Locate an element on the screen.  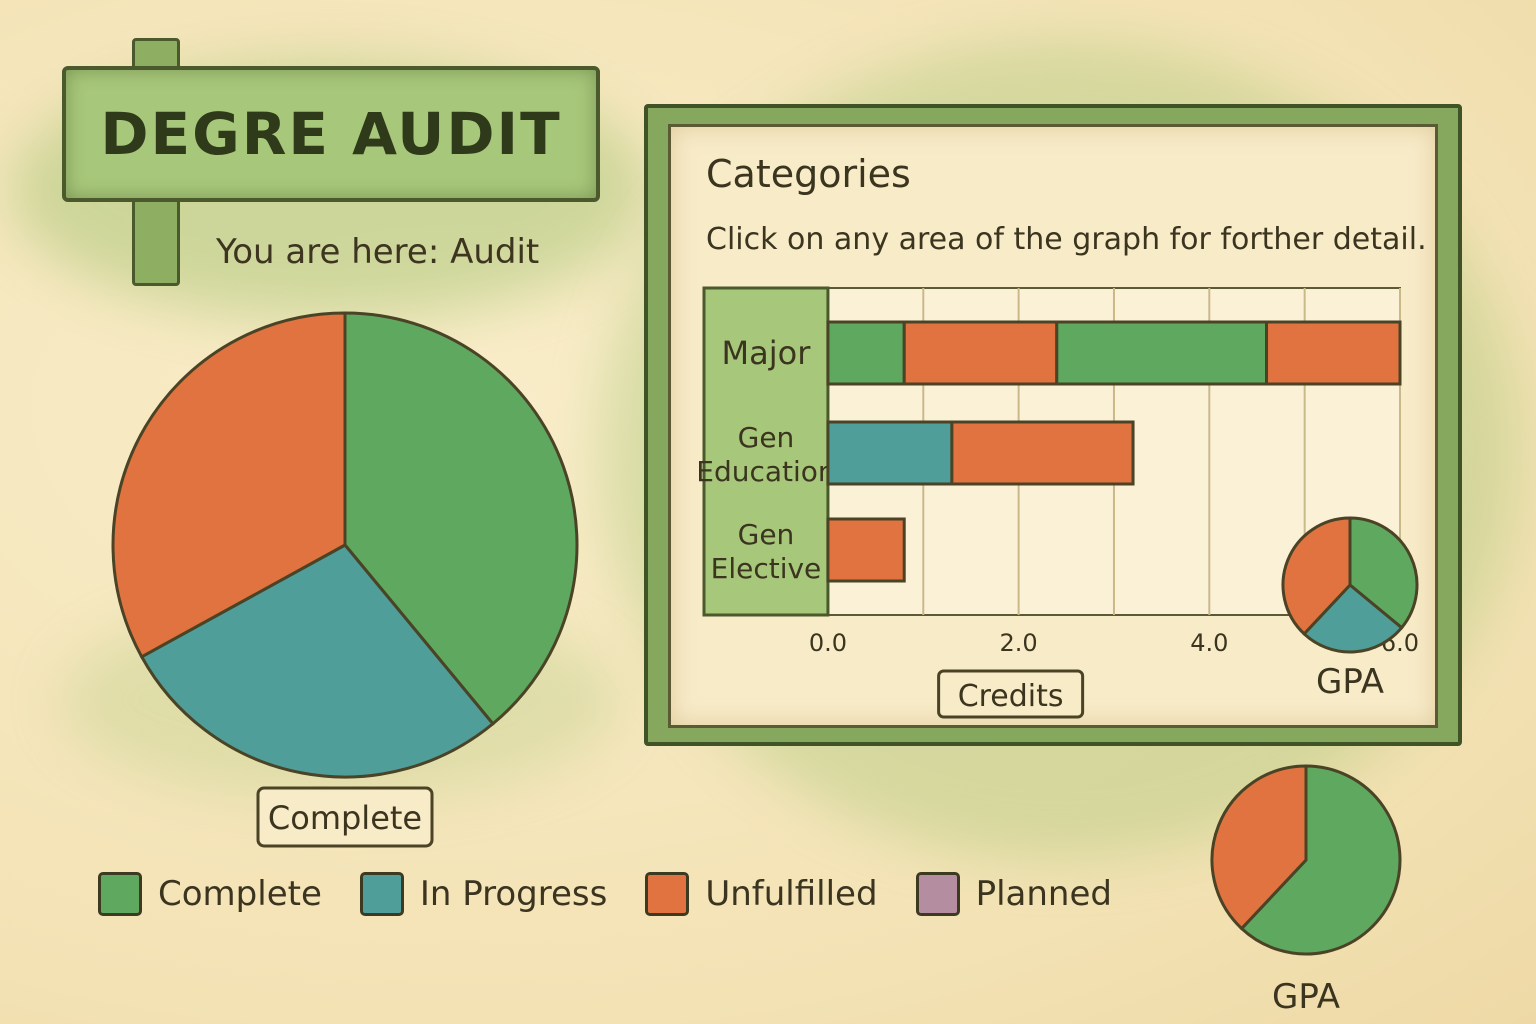
x-axis-label-box is located at coordinates (1011, 694).